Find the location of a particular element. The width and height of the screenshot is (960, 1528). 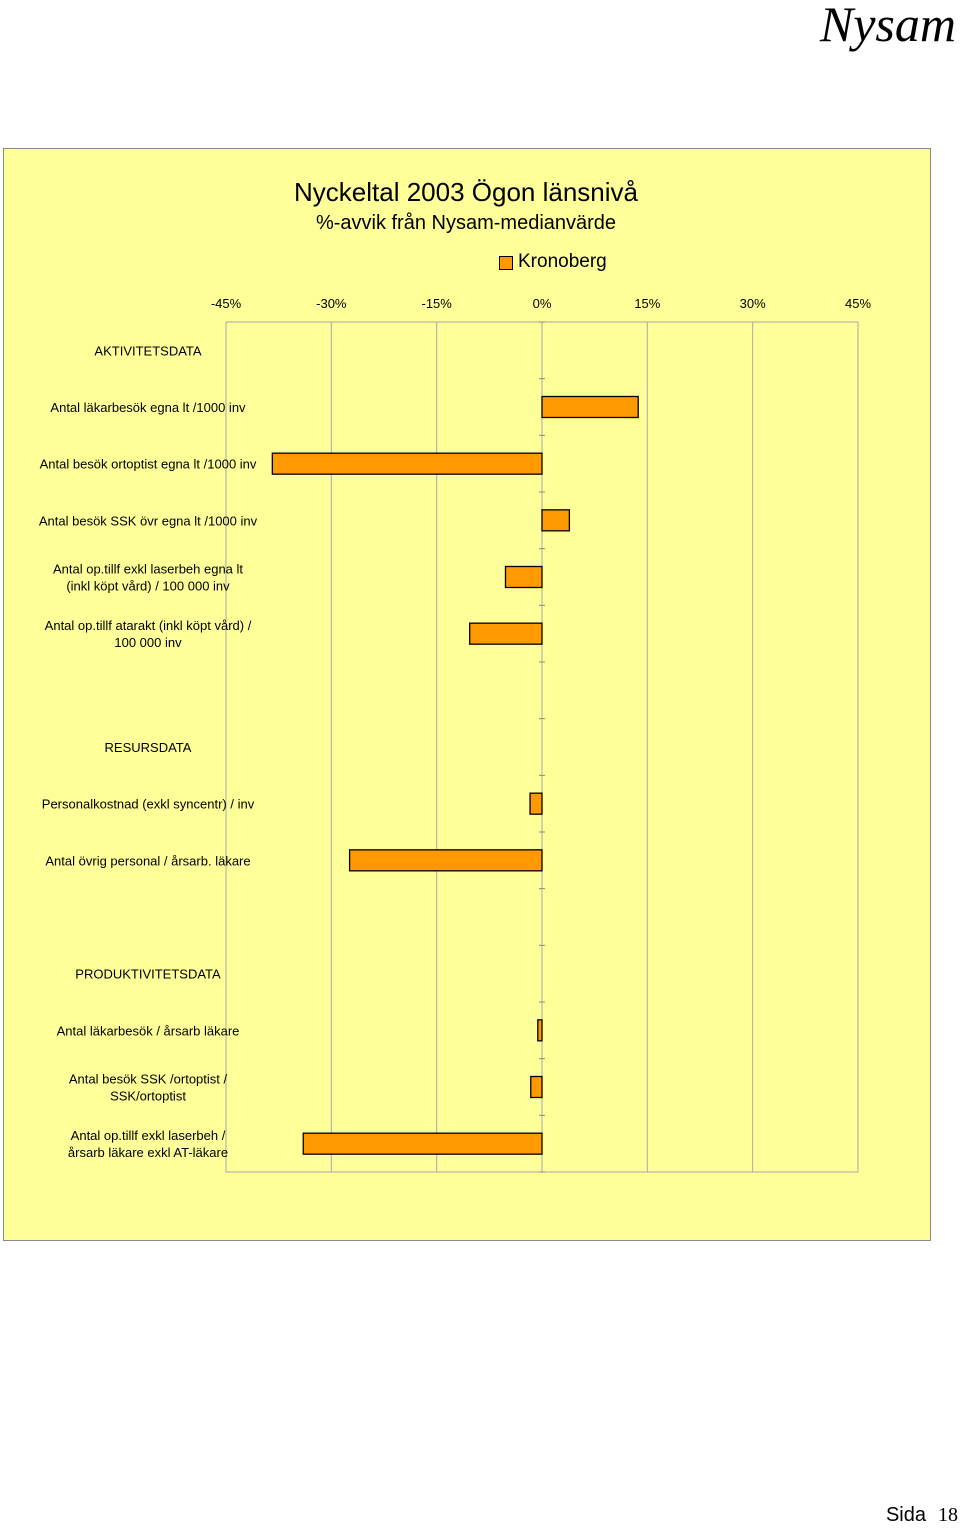

category-label: Antal op.tillf exkl laserbeh / is located at coordinates (148, 1135).